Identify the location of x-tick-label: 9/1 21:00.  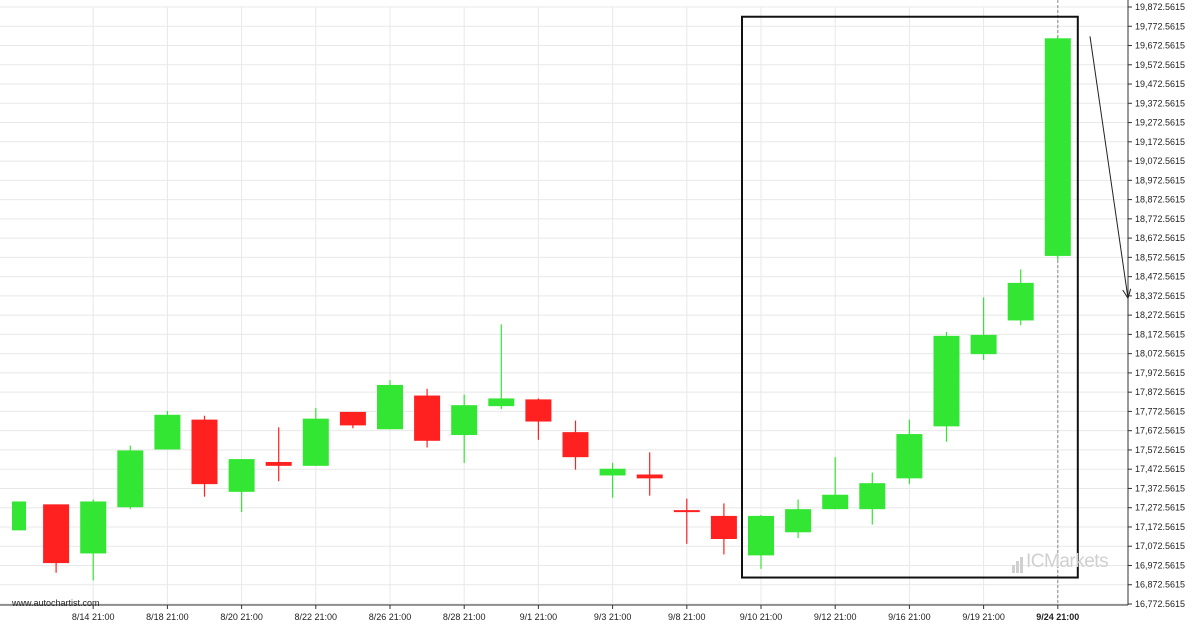
(539, 617).